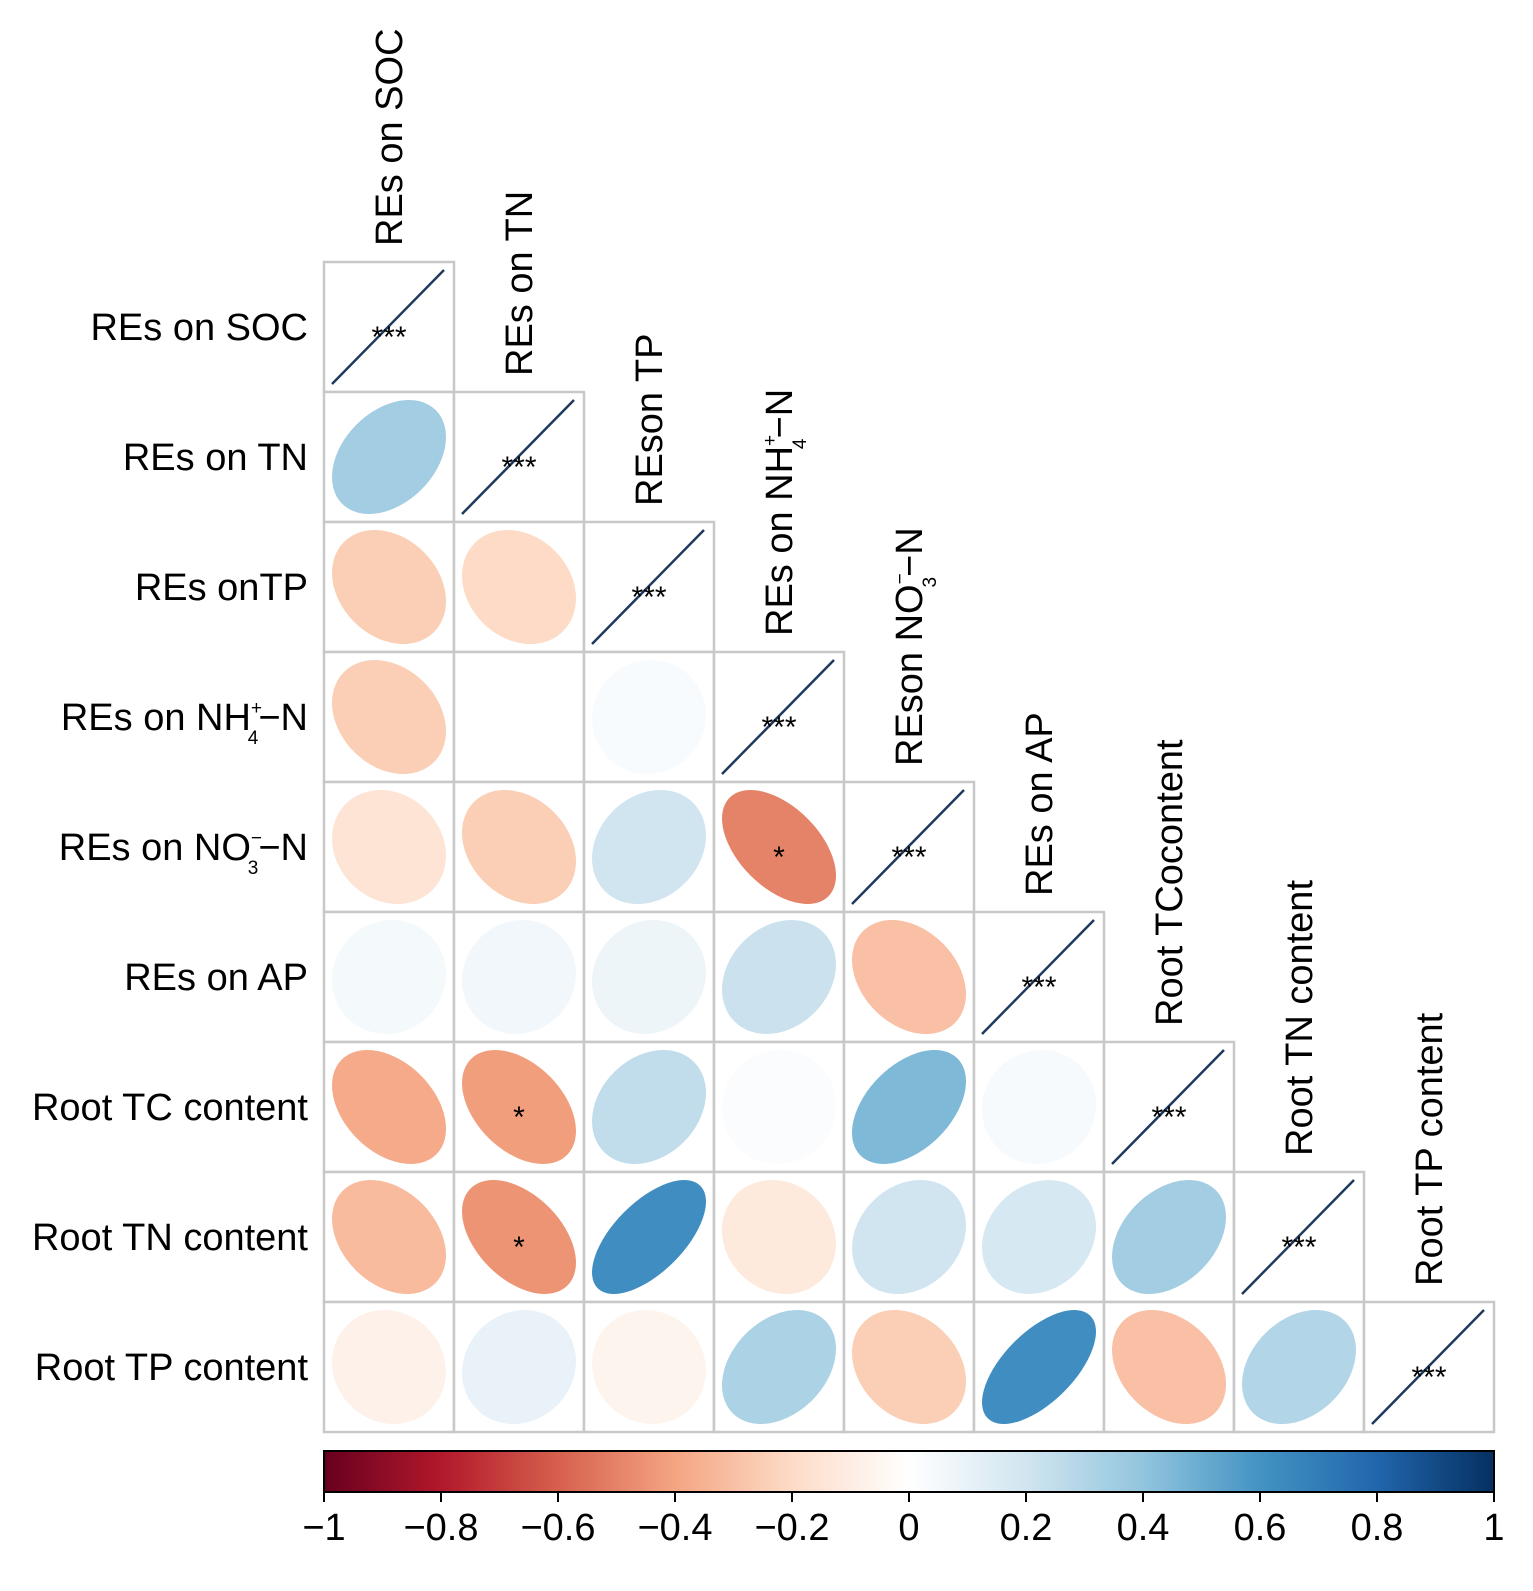  Describe the element at coordinates (915, 646) in the screenshot. I see `column-label: REson NO− 3−N` at that location.